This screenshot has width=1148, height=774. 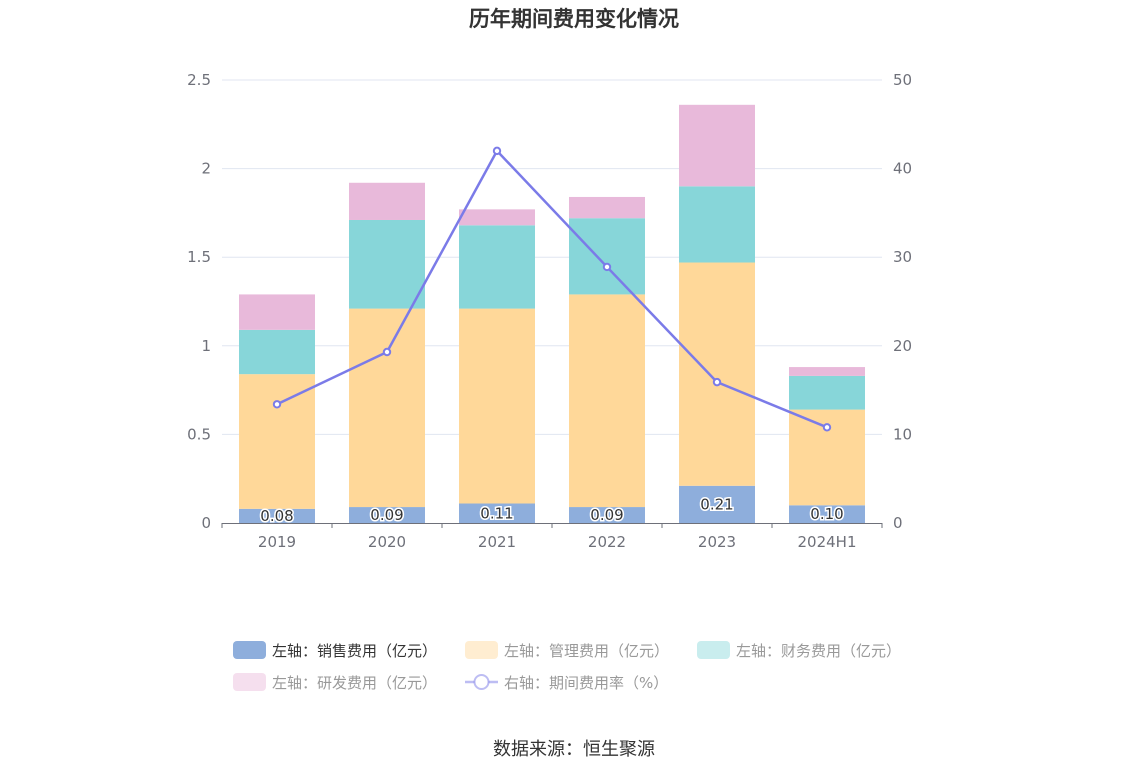 I want to click on legend-item-4: 右轴：期间费用率（%）, so click(x=566, y=683).